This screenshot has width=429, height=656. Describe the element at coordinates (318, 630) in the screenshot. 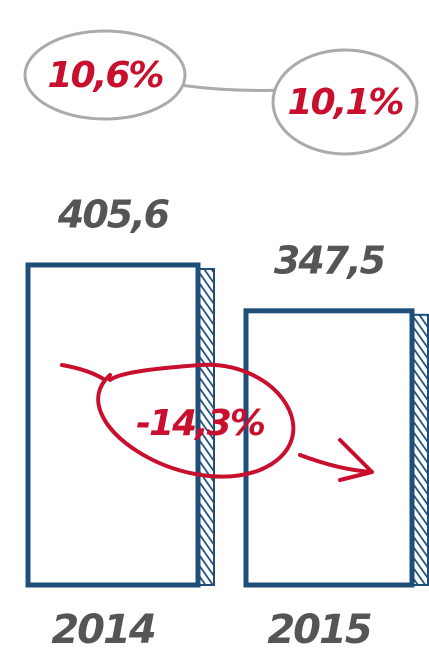

I see `x-tick-label: 2015` at that location.